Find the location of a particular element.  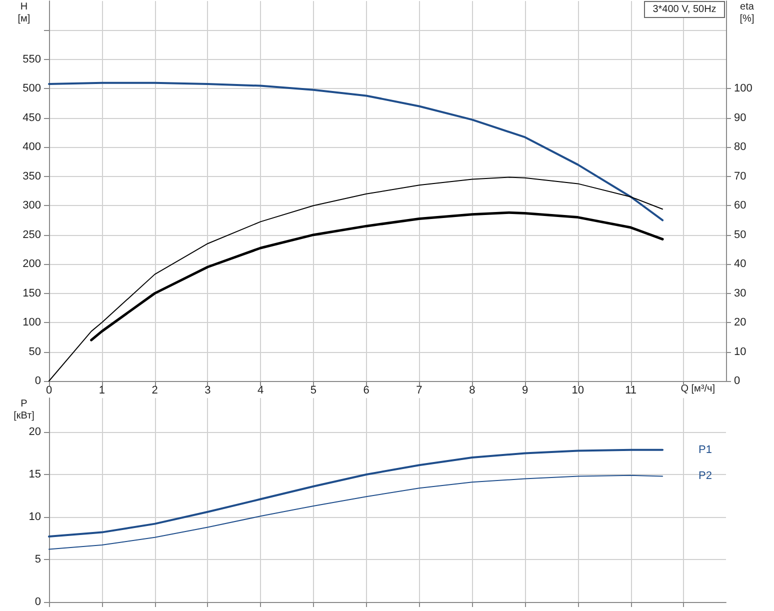

y-tick-label: 200 is located at coordinates (31, 264).